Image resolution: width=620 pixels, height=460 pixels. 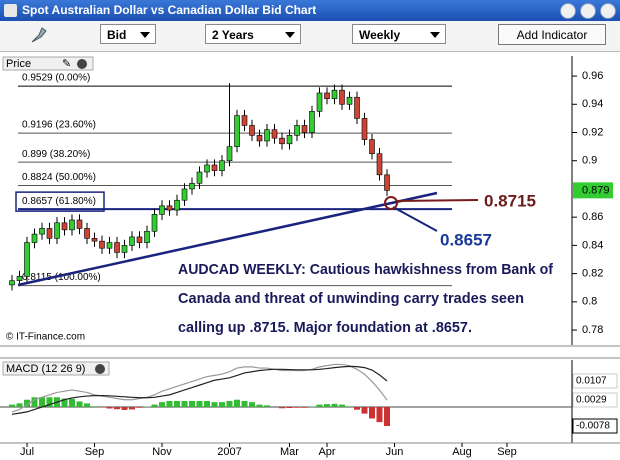 What do you see at coordinates (128, 34) in the screenshot?
I see `price-type-dropdown: Bid` at bounding box center [128, 34].